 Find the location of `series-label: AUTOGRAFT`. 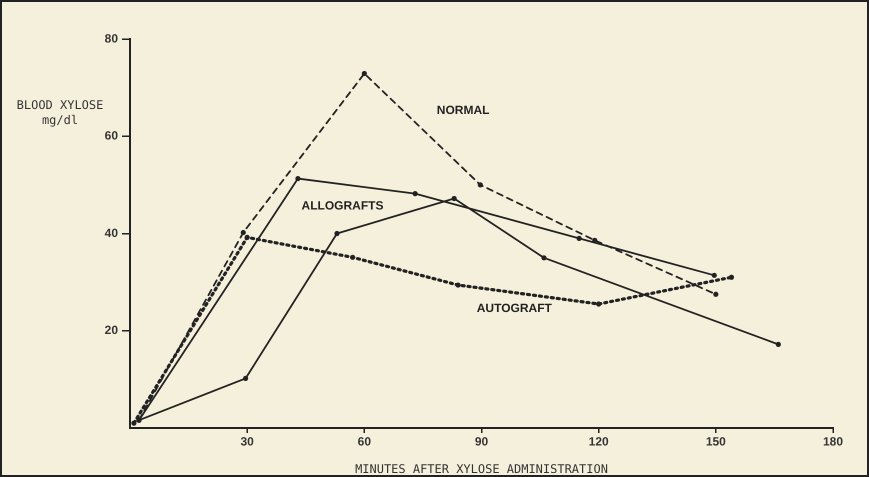

series-label: AUTOGRAFT is located at coordinates (514, 307).